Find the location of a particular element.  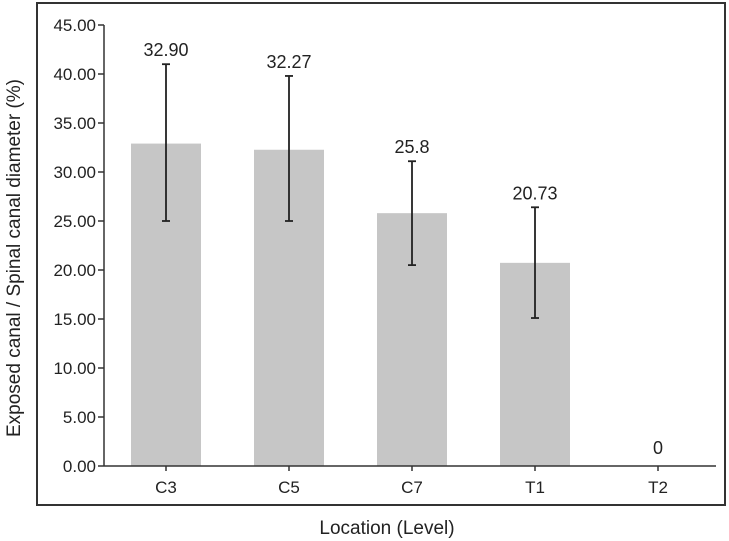

x-tick-label: C5 is located at coordinates (289, 487).